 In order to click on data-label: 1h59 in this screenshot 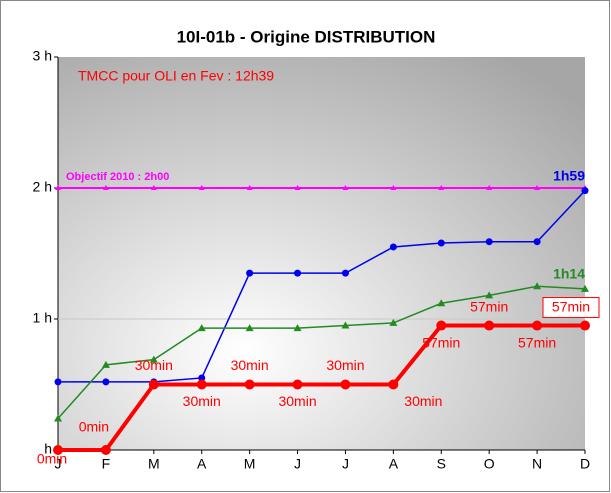, I will do `click(569, 175)`.